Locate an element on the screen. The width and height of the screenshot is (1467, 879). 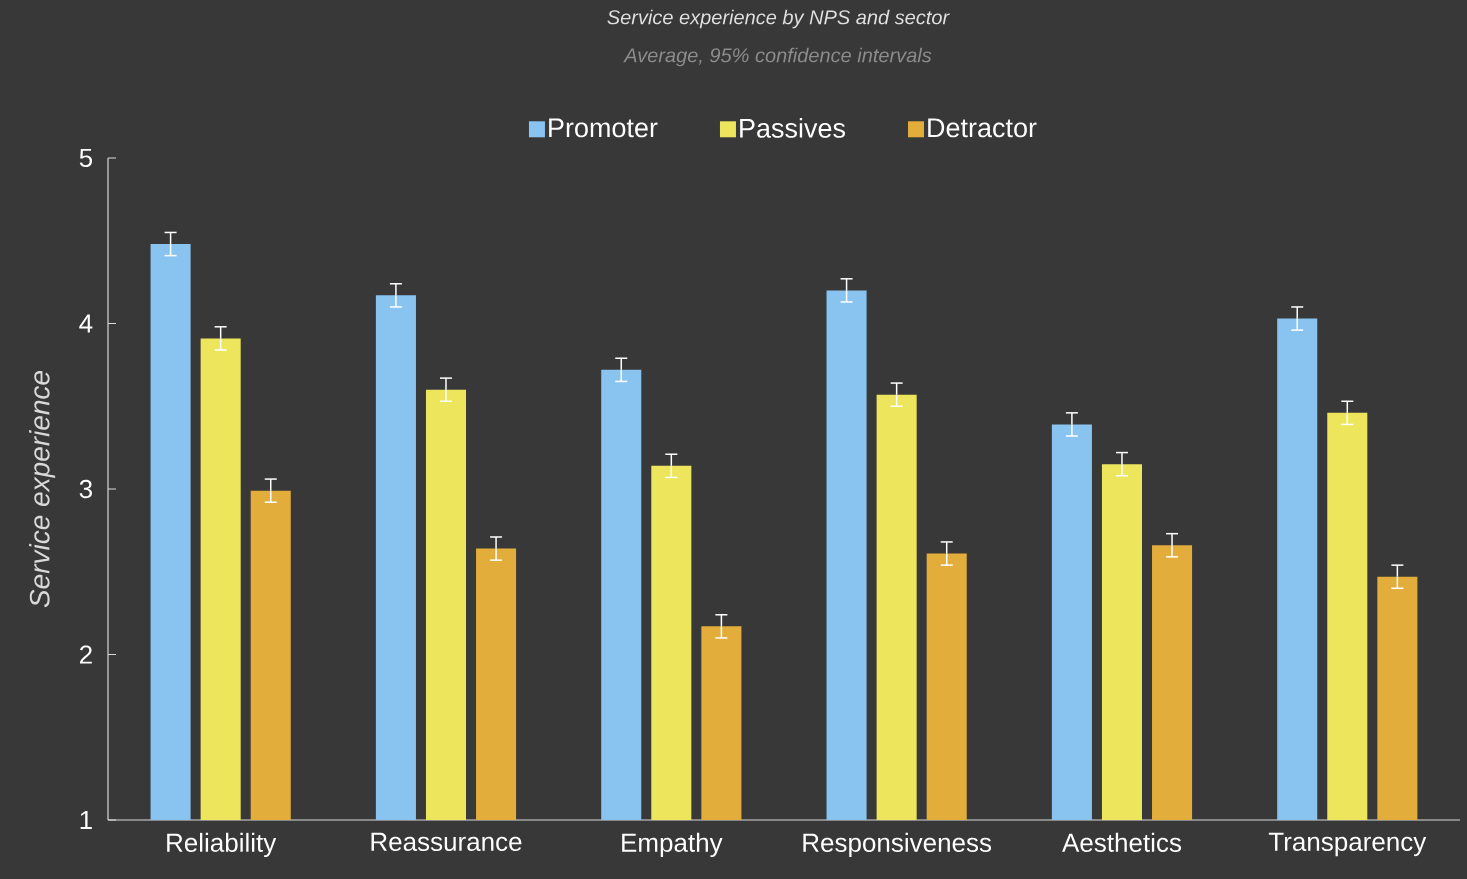
y-tick-label: 3 is located at coordinates (85, 489).